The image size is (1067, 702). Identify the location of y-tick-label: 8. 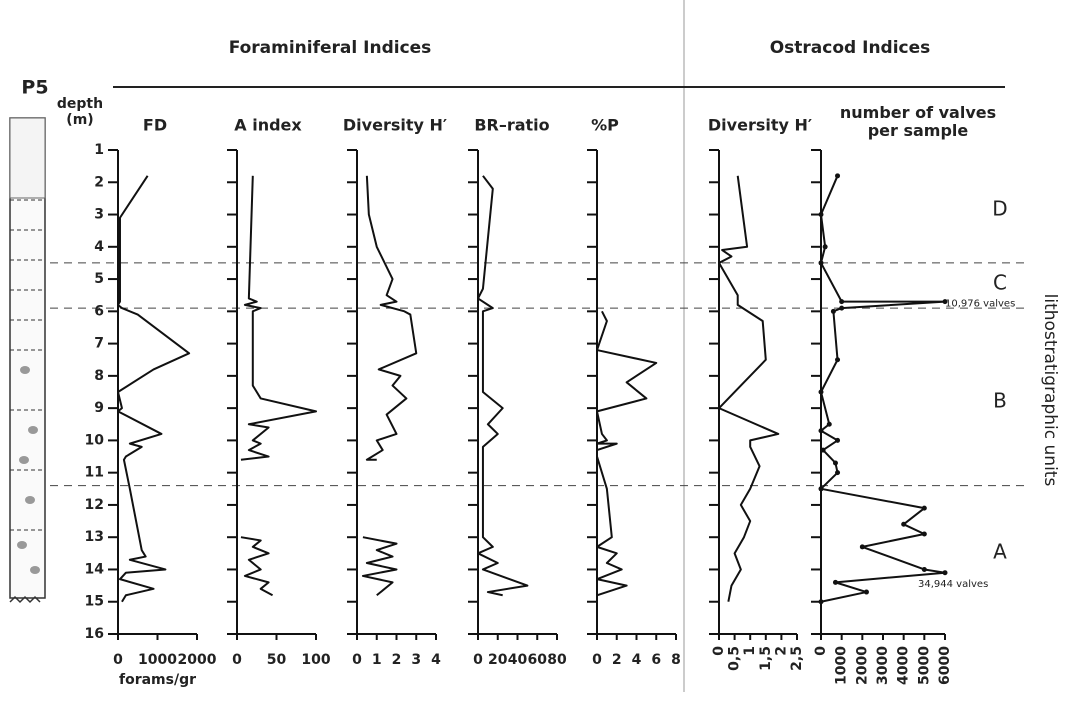
(99, 376).